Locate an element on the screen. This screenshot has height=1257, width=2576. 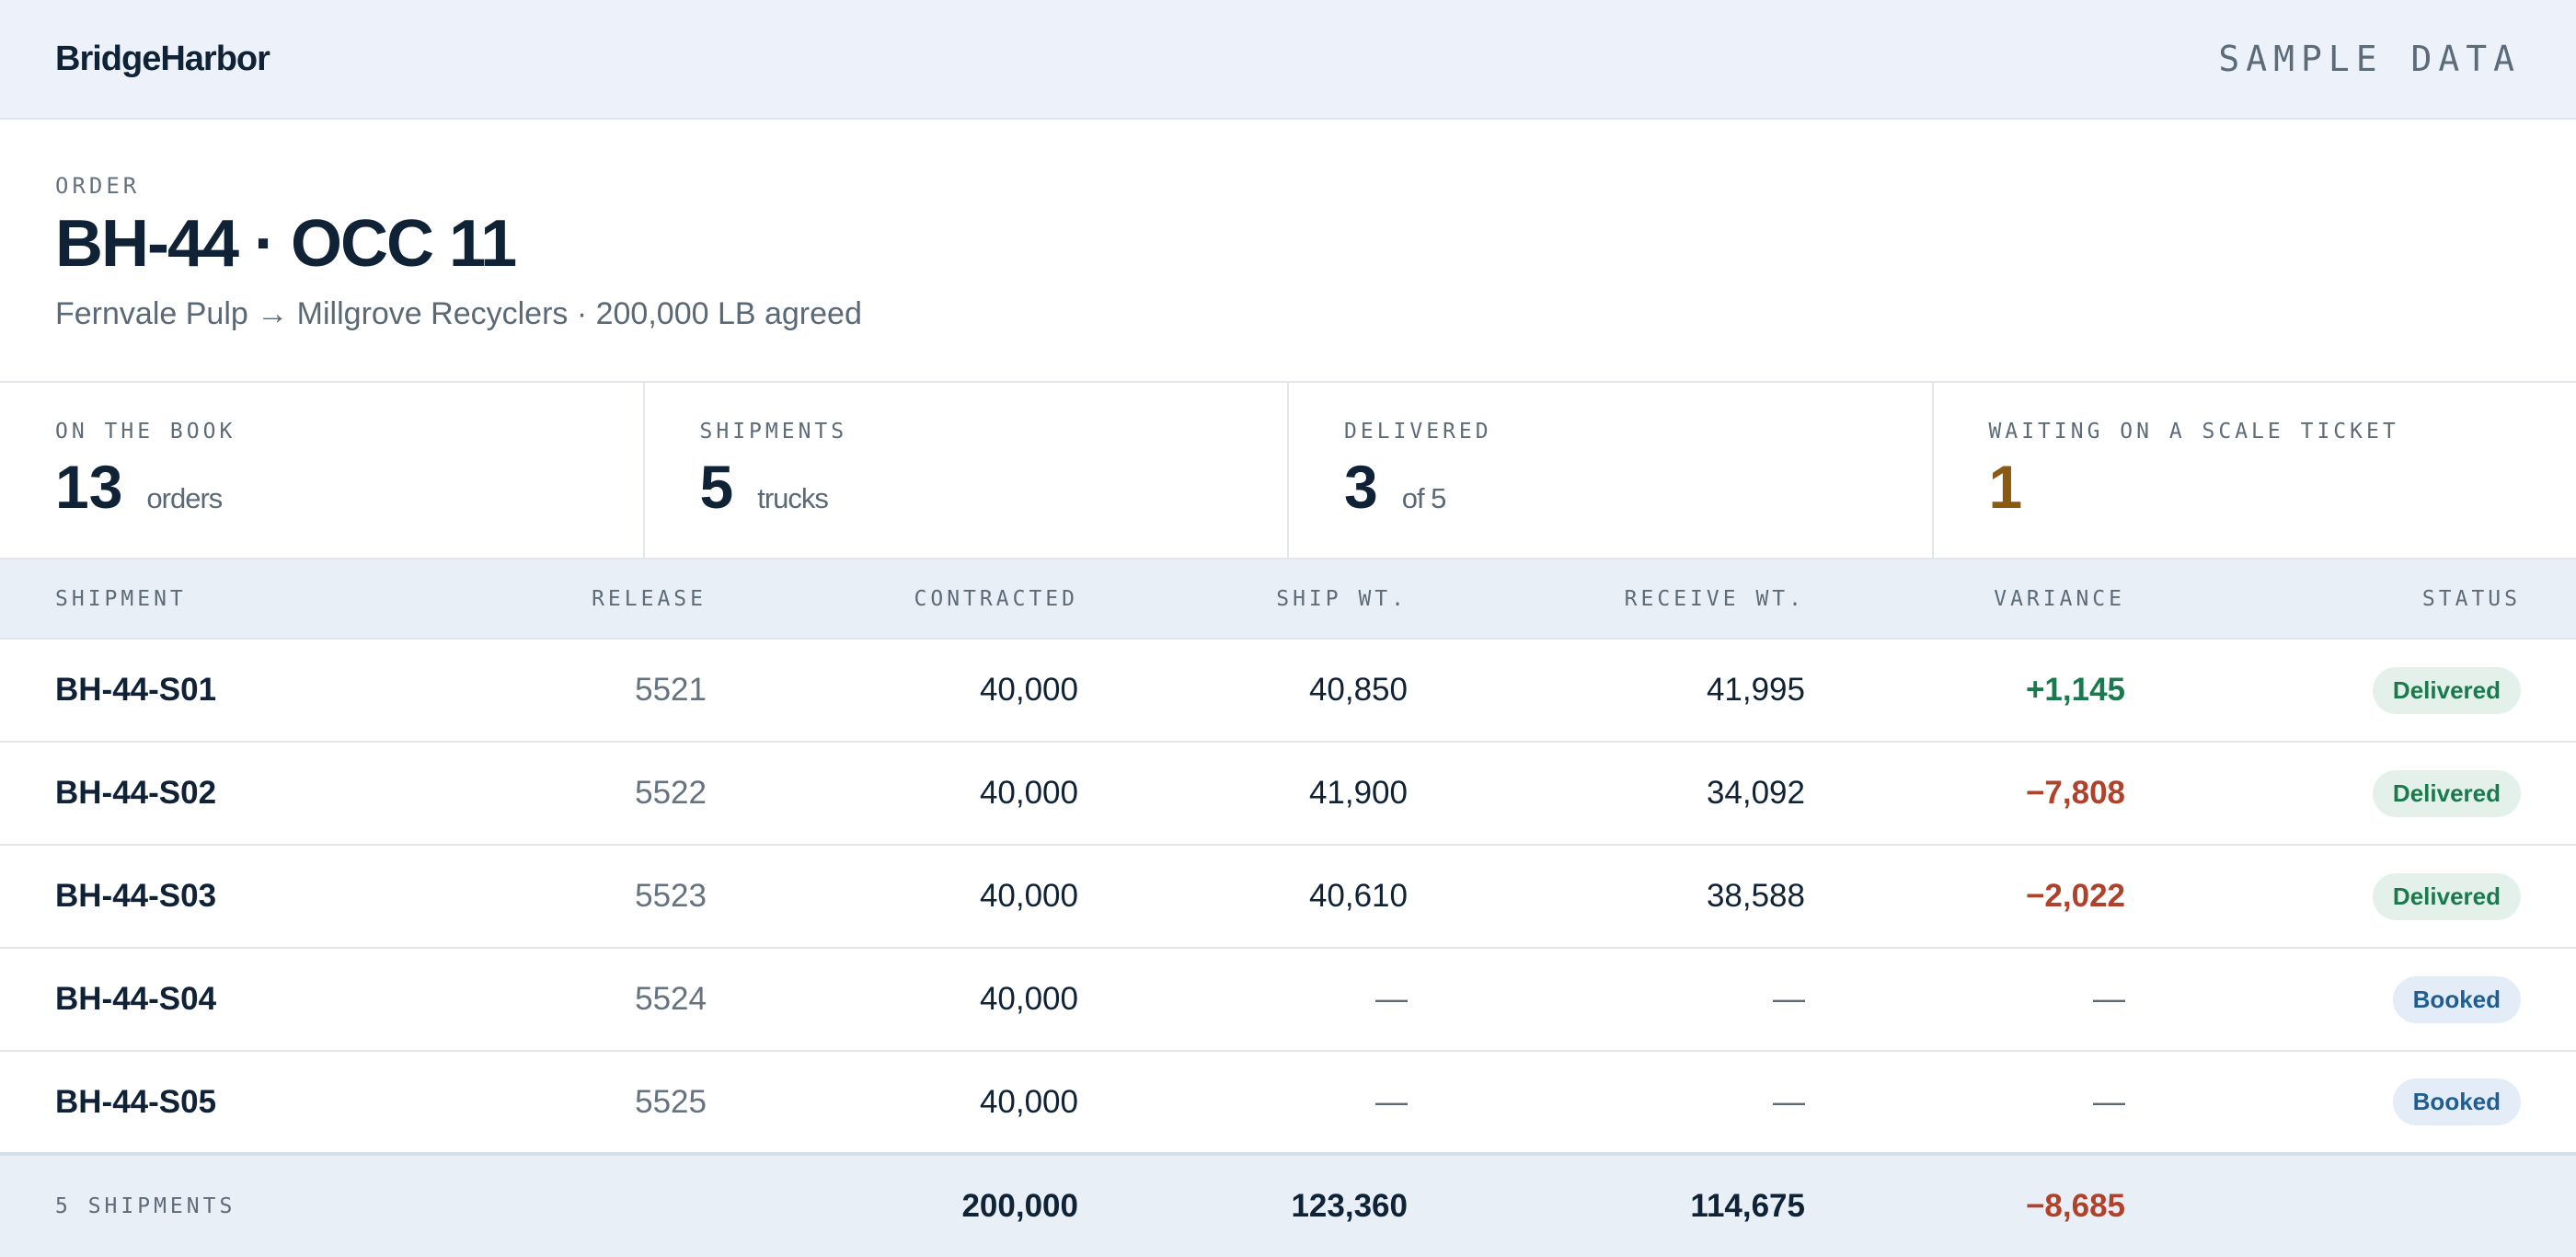
variance: −7,808 is located at coordinates (1965, 793).